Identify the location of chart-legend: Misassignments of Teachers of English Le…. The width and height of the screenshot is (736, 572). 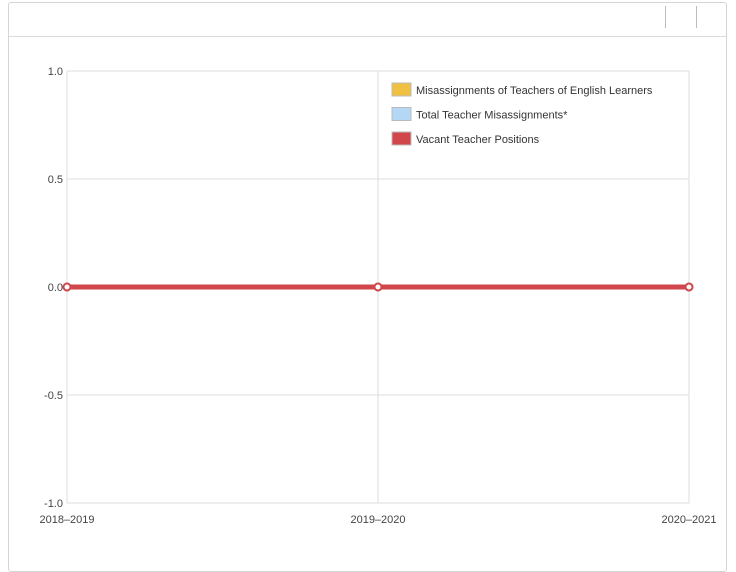
(522, 114).